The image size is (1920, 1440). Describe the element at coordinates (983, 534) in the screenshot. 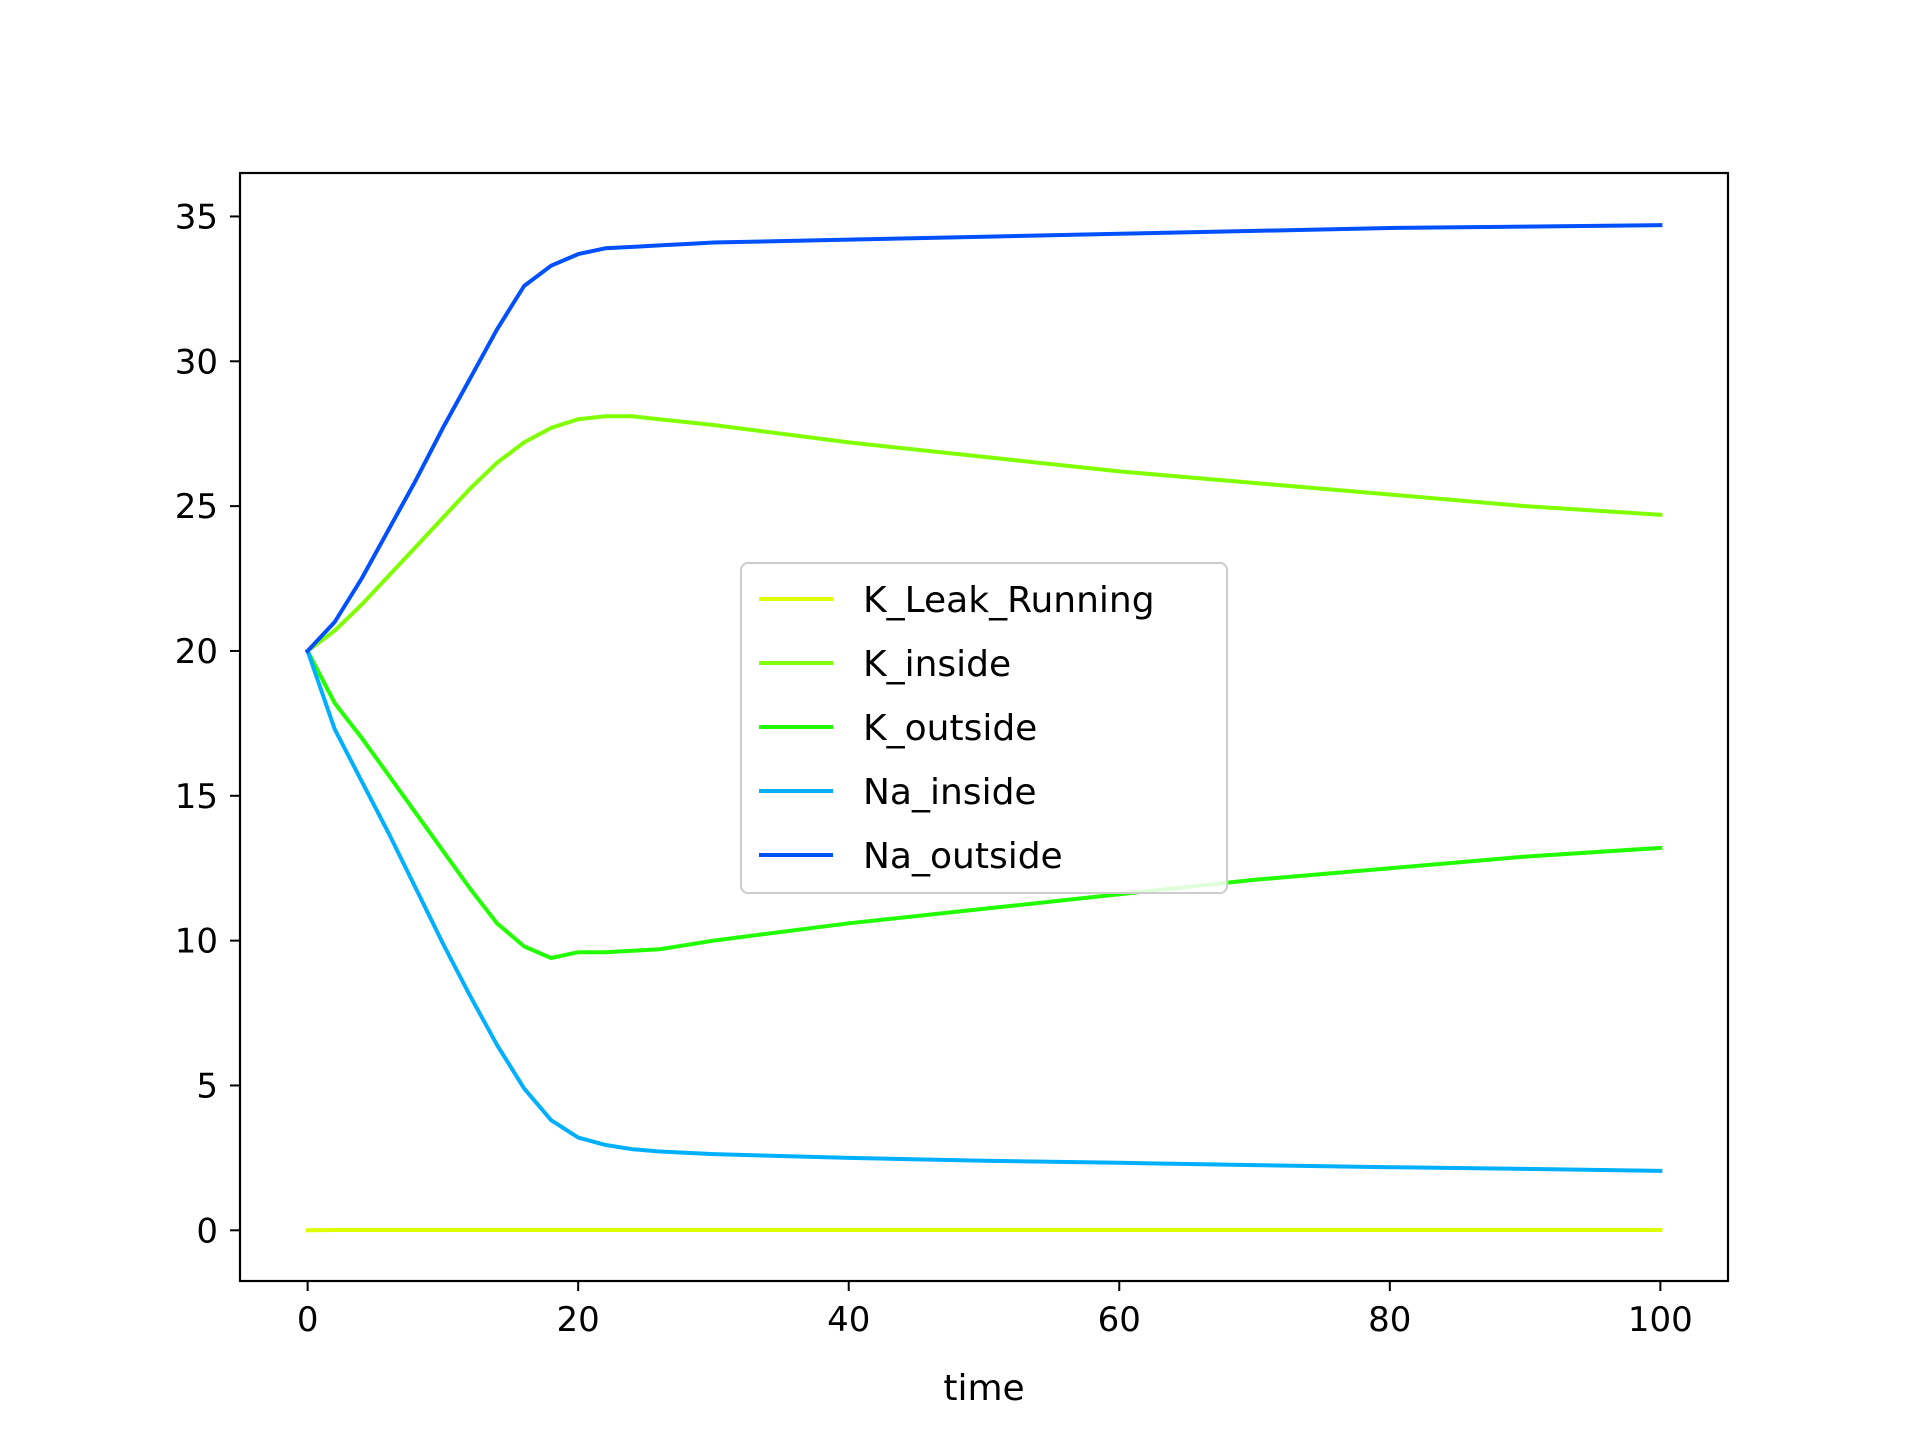

I see `series-line-k-inside` at that location.